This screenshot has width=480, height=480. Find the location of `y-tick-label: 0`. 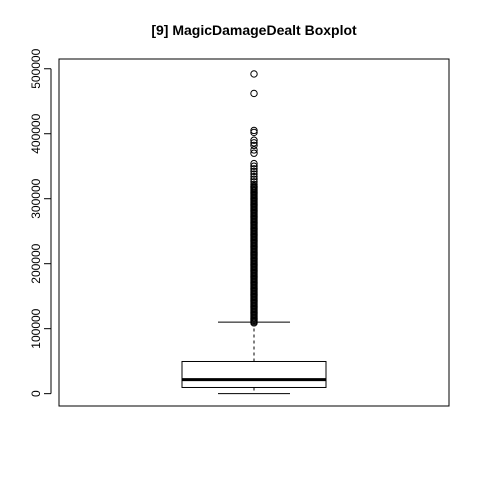

y-tick-label: 0 is located at coordinates (36, 393).